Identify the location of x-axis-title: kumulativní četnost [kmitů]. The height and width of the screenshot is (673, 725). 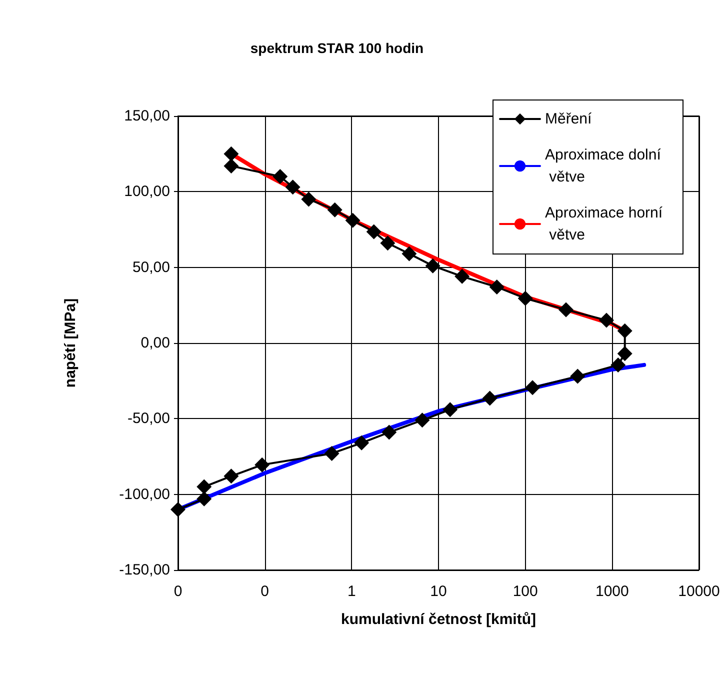
(438, 619).